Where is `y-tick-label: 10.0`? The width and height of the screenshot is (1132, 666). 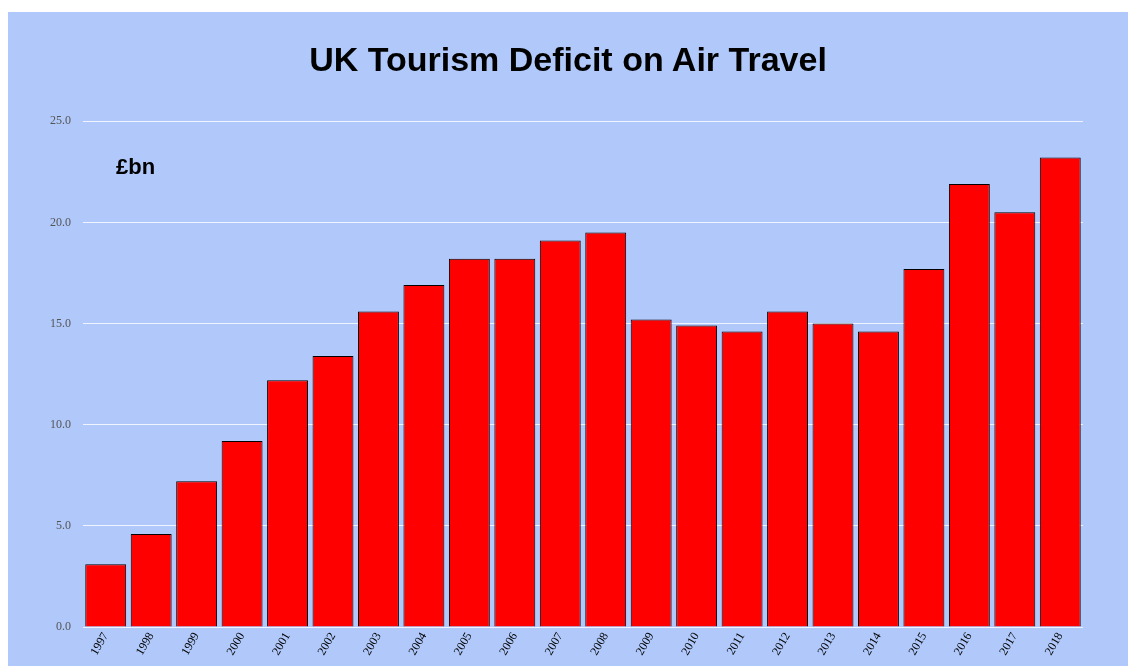
y-tick-label: 10.0 is located at coordinates (60, 423).